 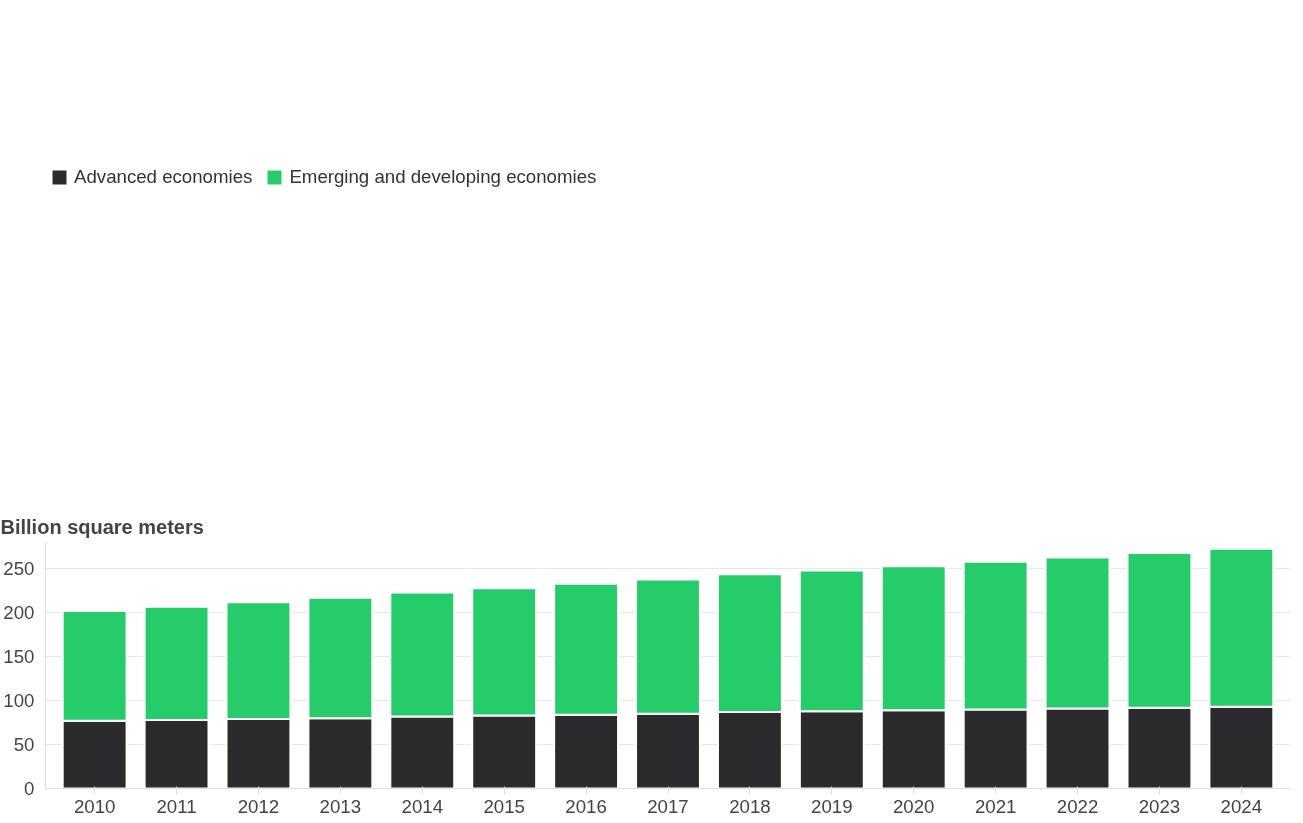 I want to click on y-tick-label: 150, so click(x=19, y=657).